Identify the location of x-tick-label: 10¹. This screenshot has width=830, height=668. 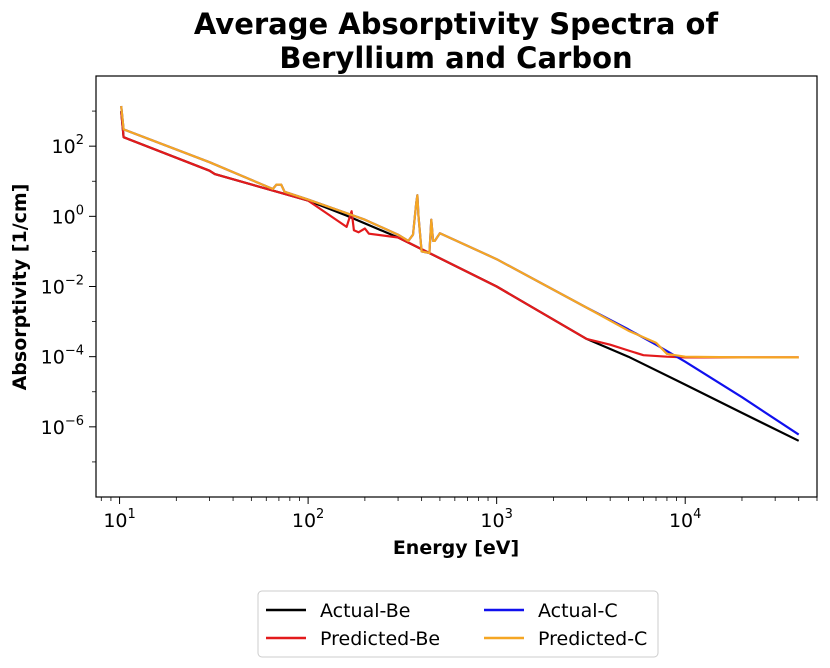
(119, 519).